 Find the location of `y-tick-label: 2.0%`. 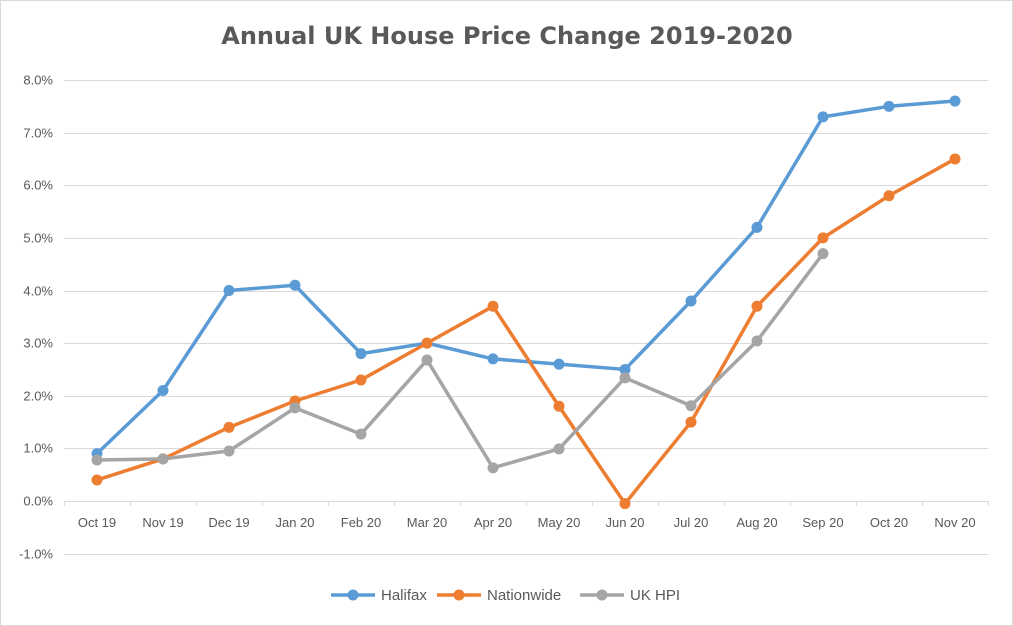

y-tick-label: 2.0% is located at coordinates (38, 396).